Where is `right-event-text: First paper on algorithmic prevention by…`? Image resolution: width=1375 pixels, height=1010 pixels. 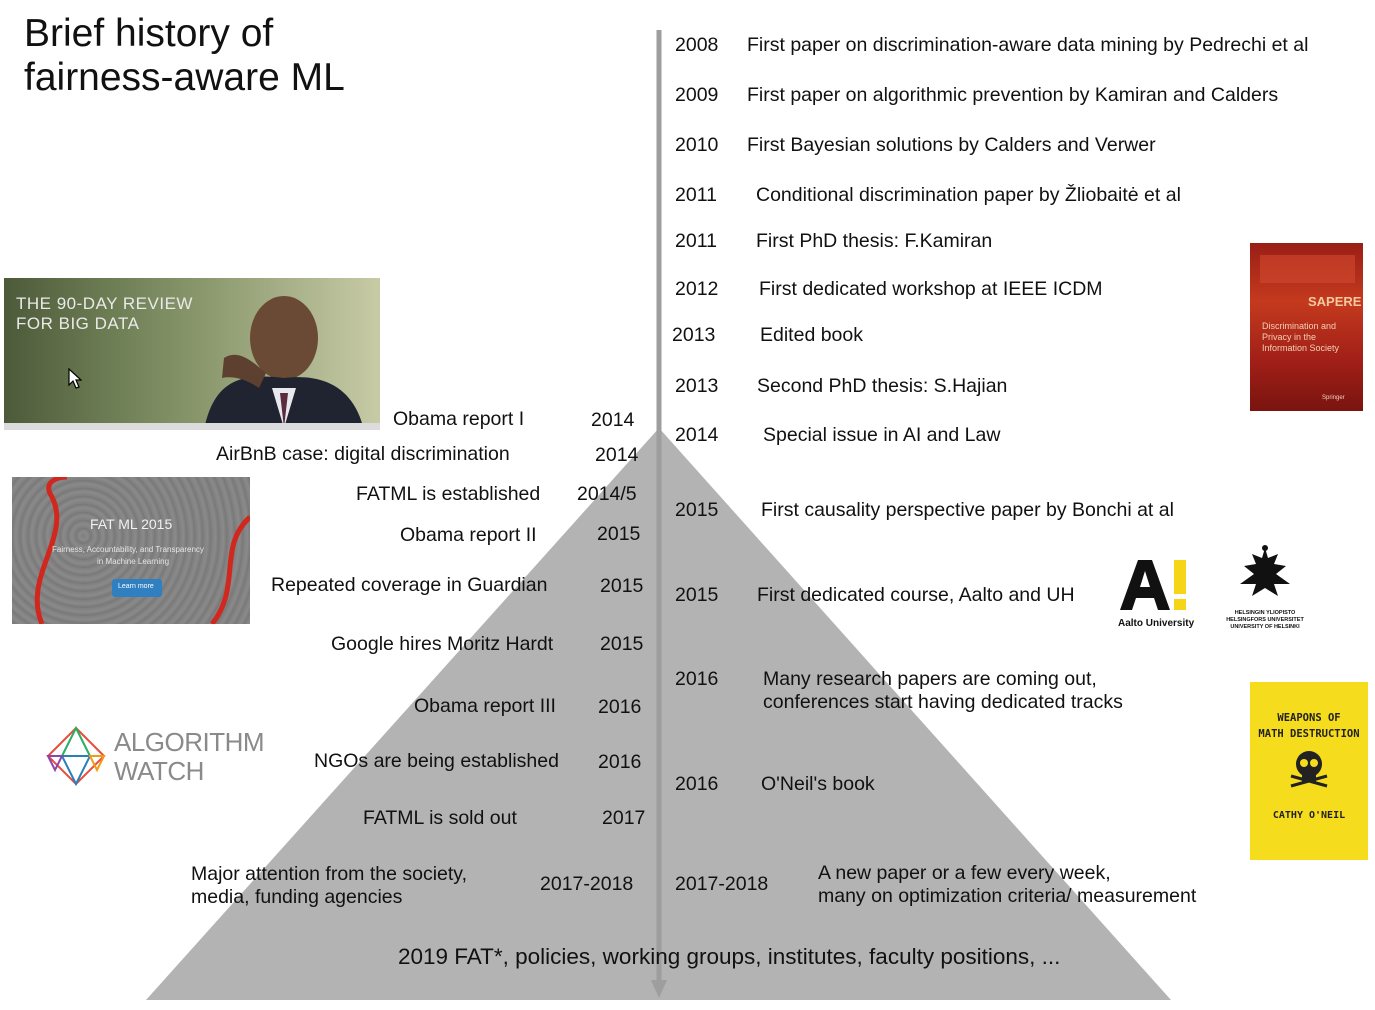 right-event-text: First paper on algorithmic prevention by… is located at coordinates (1013, 95).